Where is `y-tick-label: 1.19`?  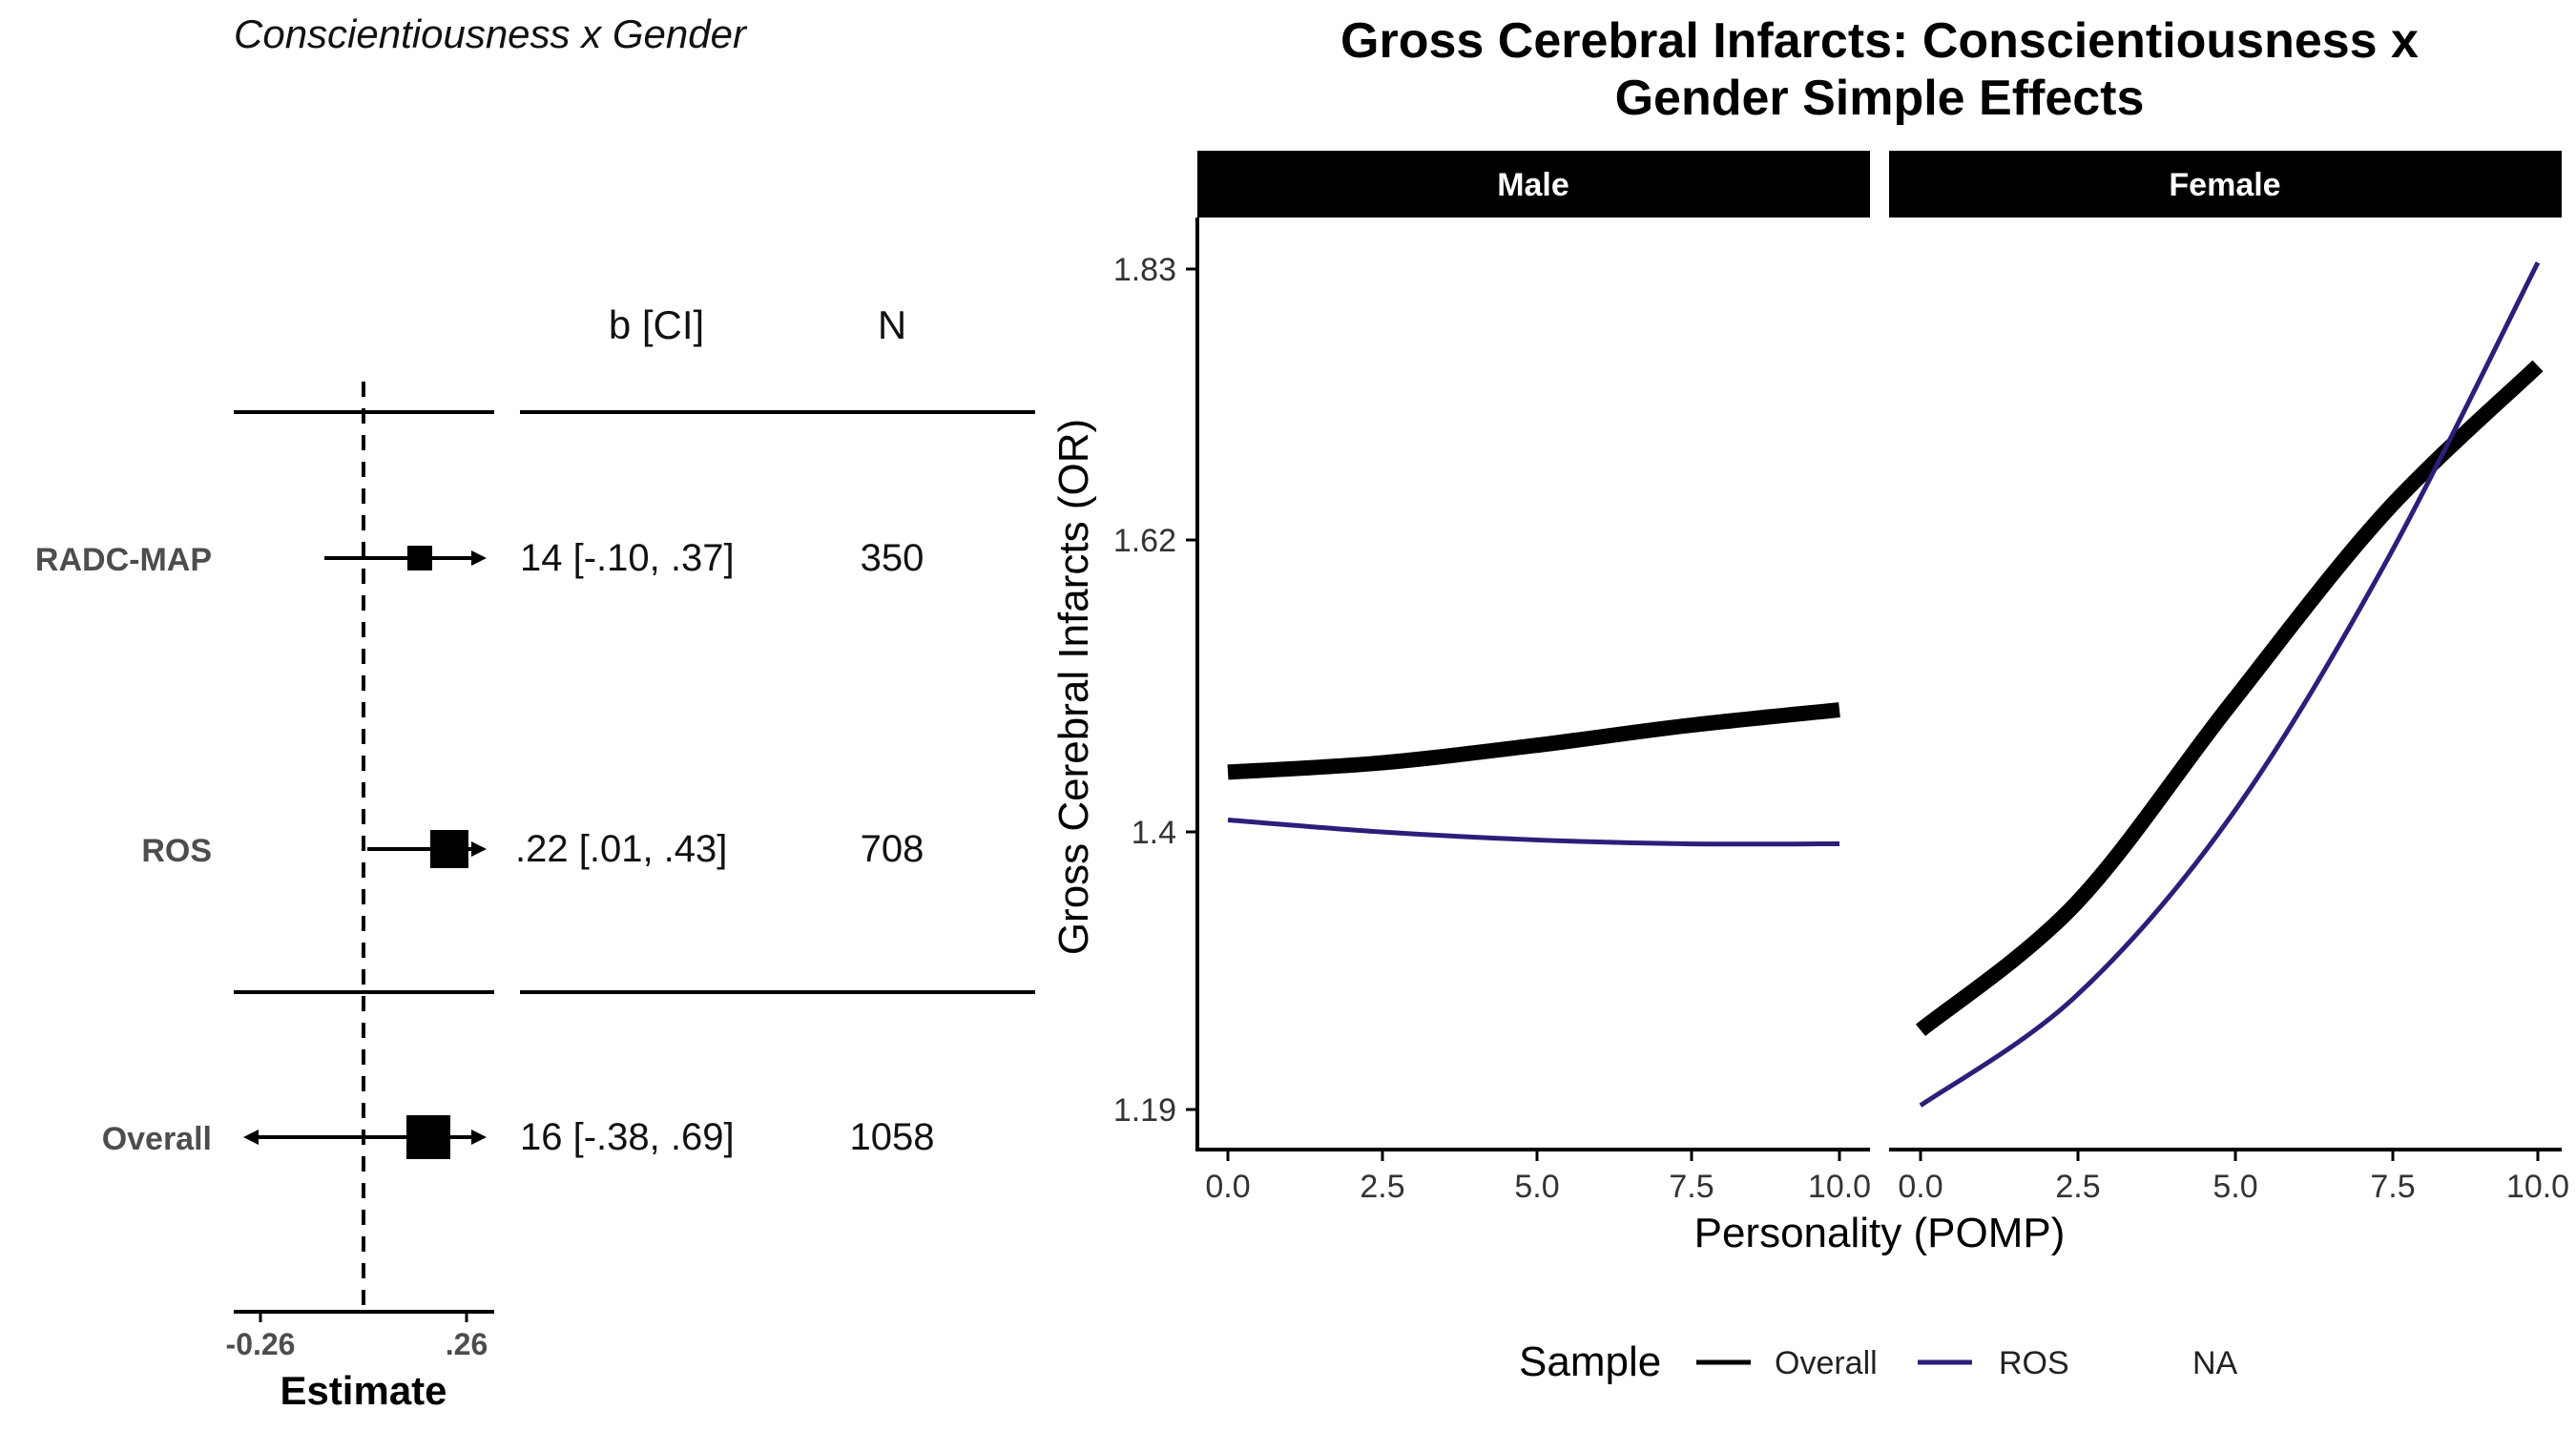
y-tick-label: 1.19 is located at coordinates (1144, 1110).